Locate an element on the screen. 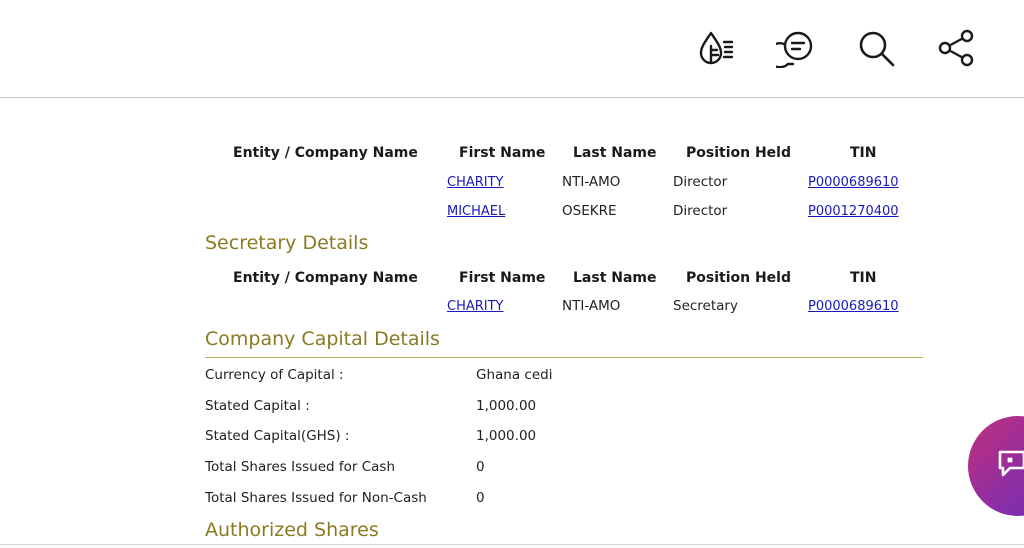 The image size is (1024, 548). position: Secretary is located at coordinates (705, 306).